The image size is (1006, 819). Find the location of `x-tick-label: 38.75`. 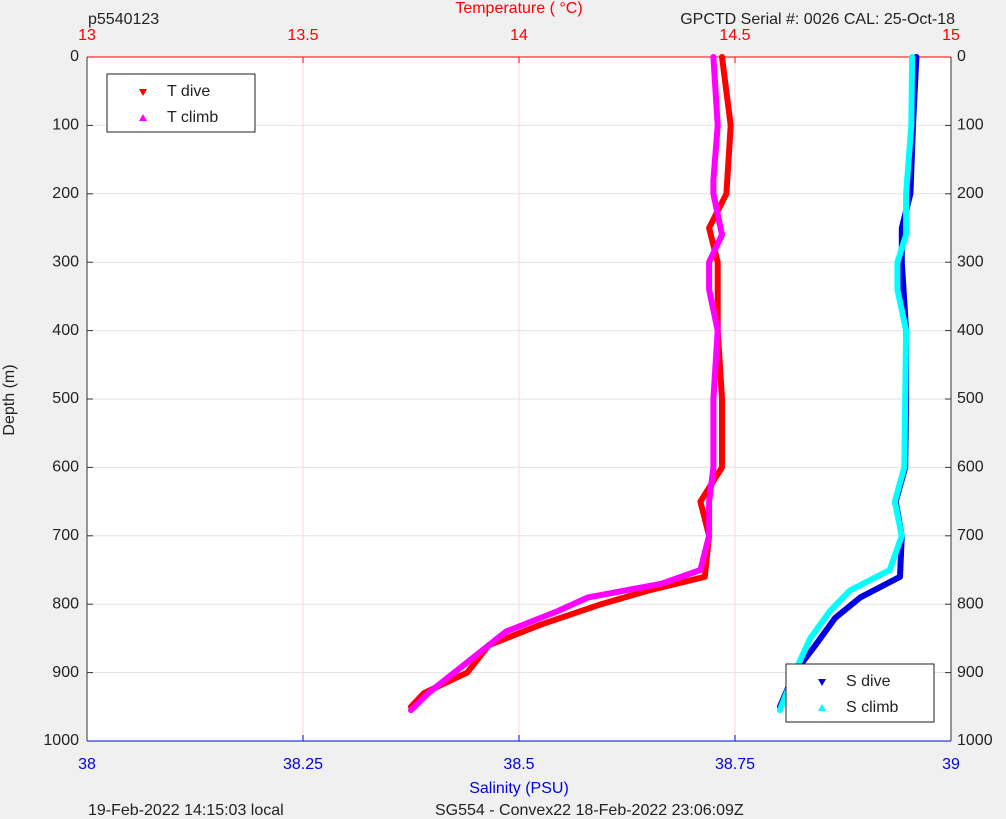

x-tick-label: 38.75 is located at coordinates (735, 764).